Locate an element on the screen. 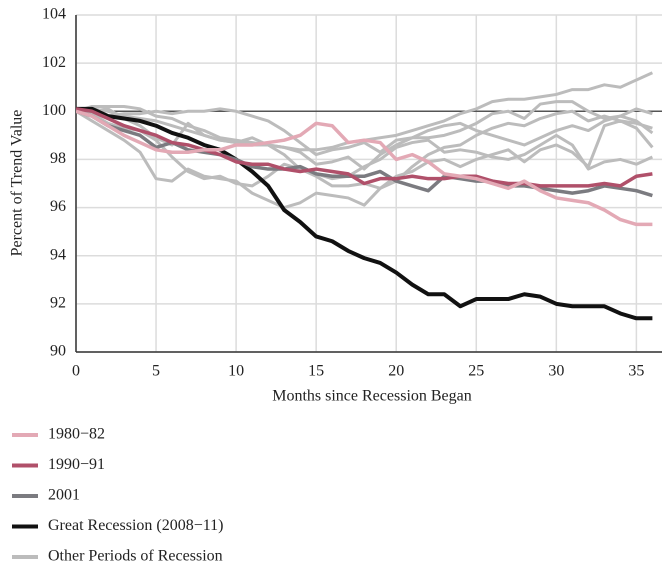 The image size is (662, 569). legend-label: 1990−91 is located at coordinates (76, 464).